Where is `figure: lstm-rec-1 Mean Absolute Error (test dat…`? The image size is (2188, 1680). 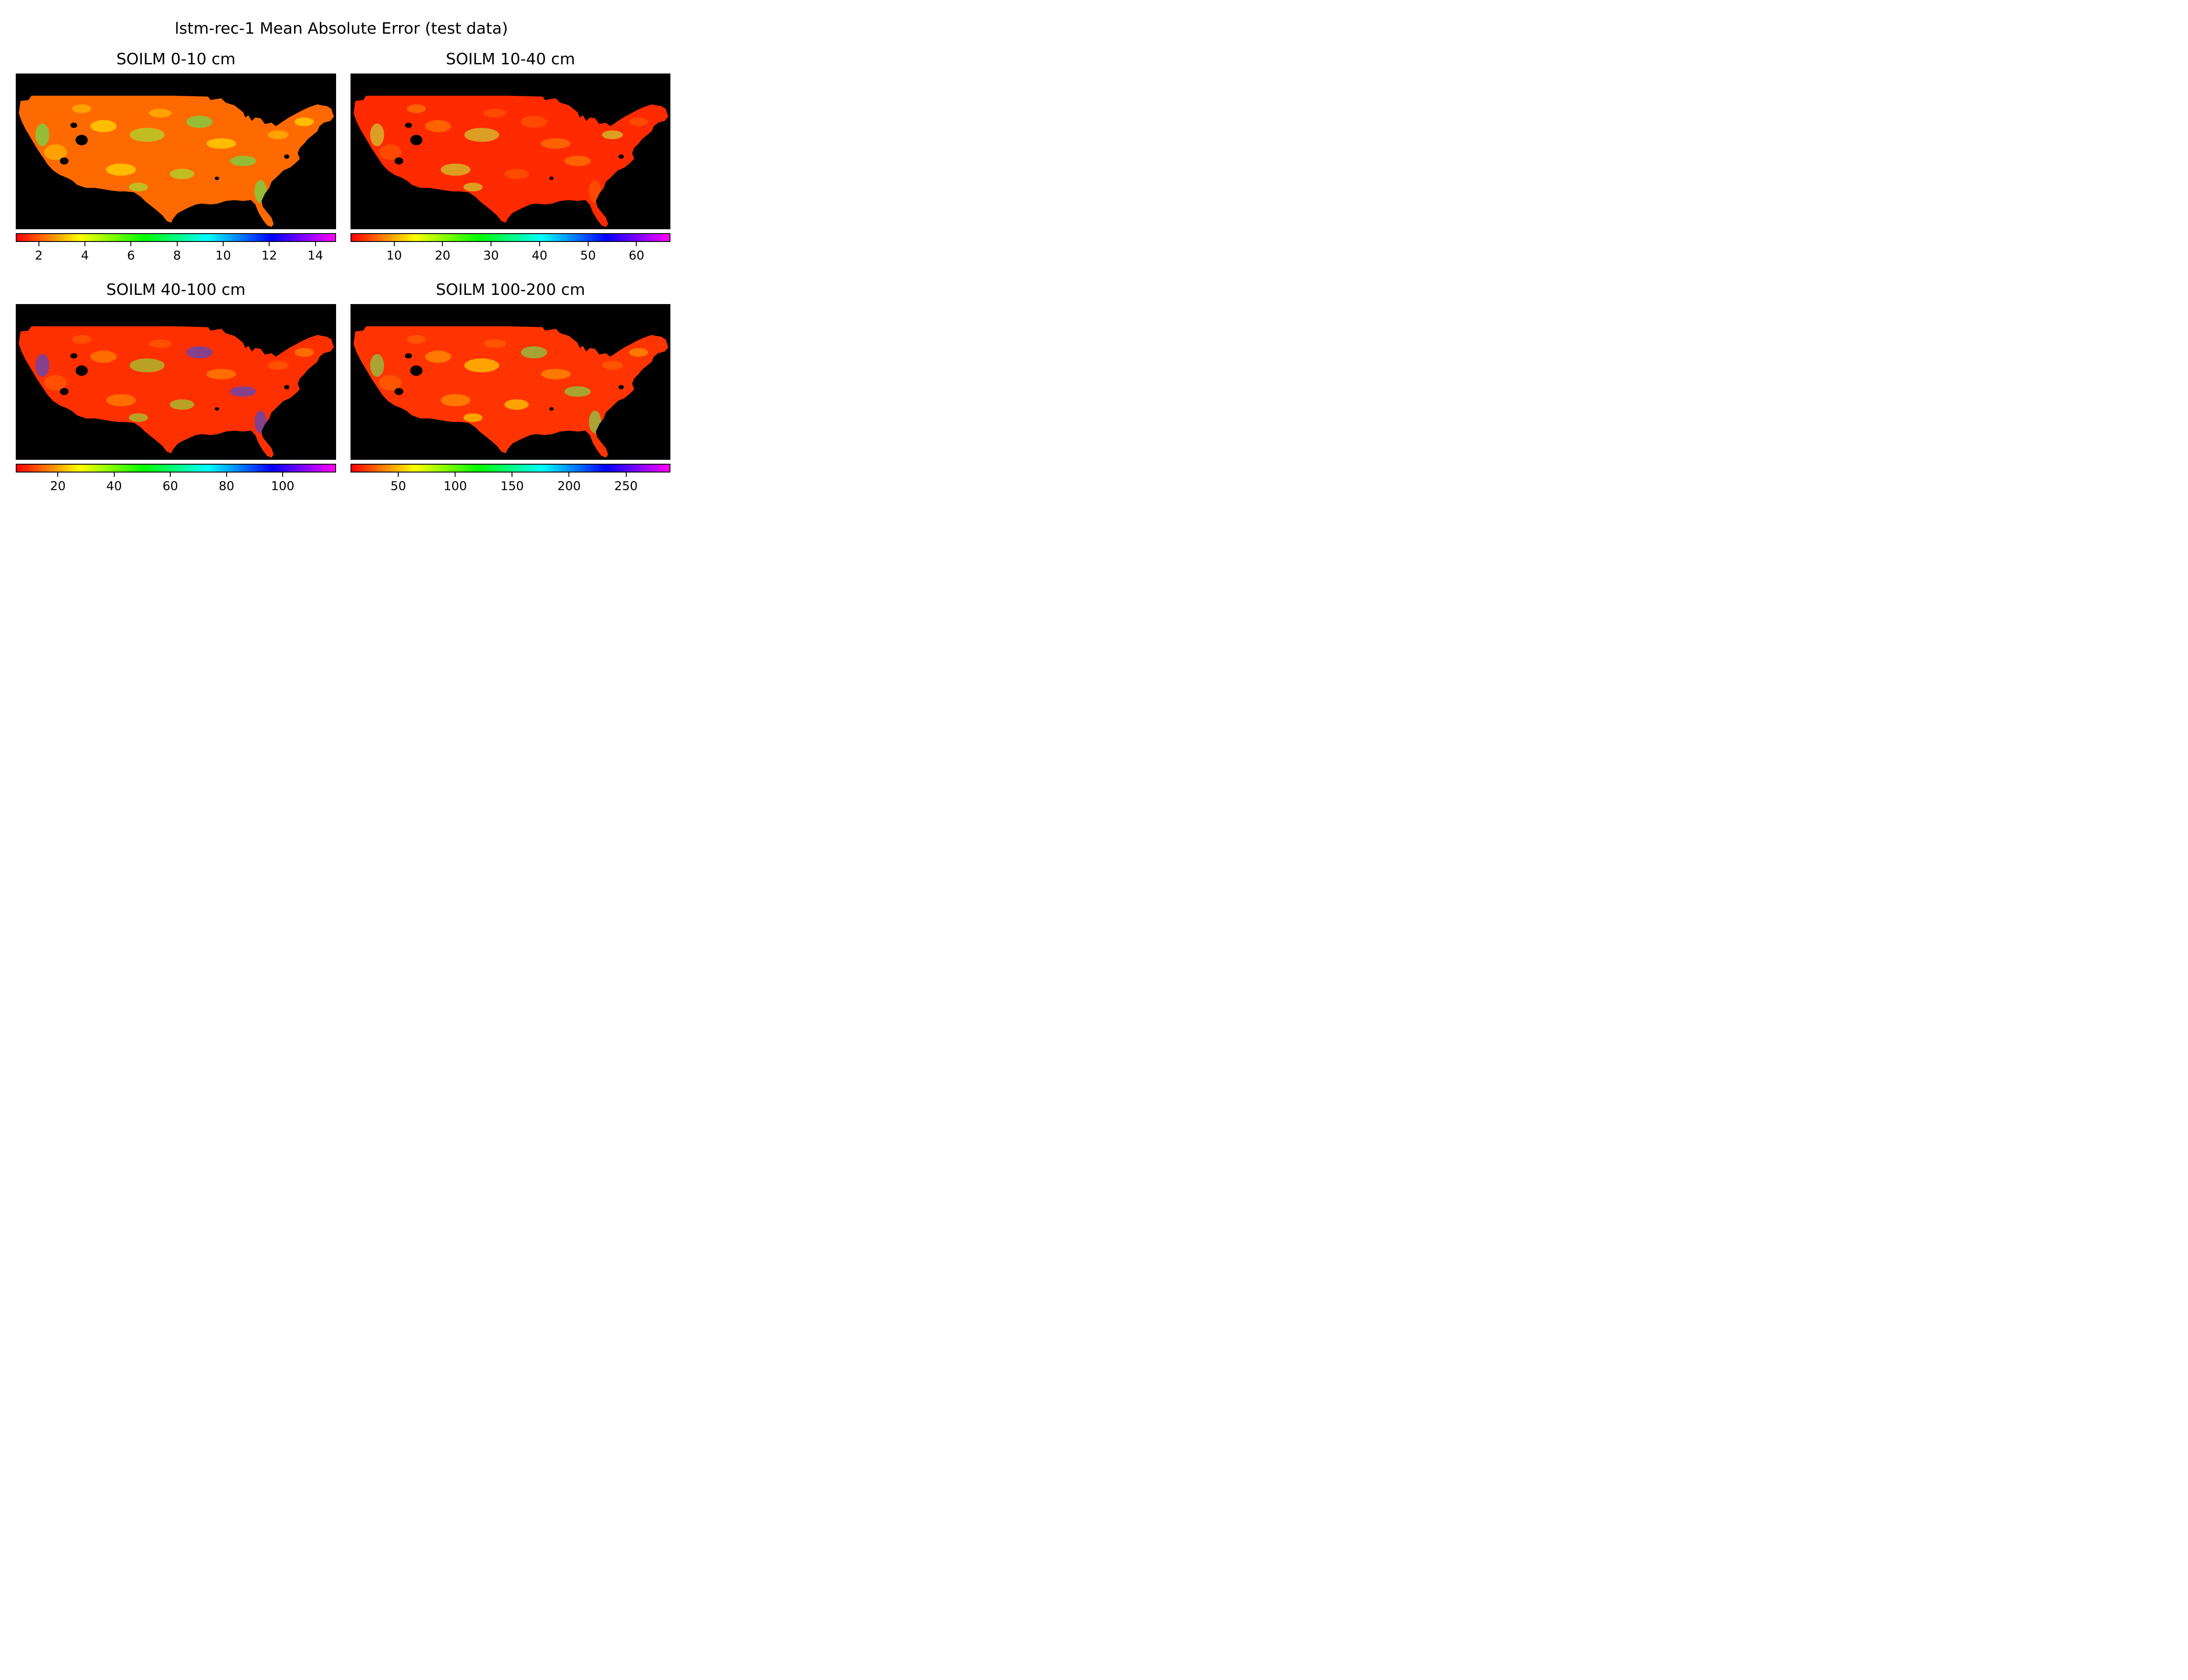
figure: lstm-rec-1 Mean Absolute Error (test dat… is located at coordinates (341, 256).